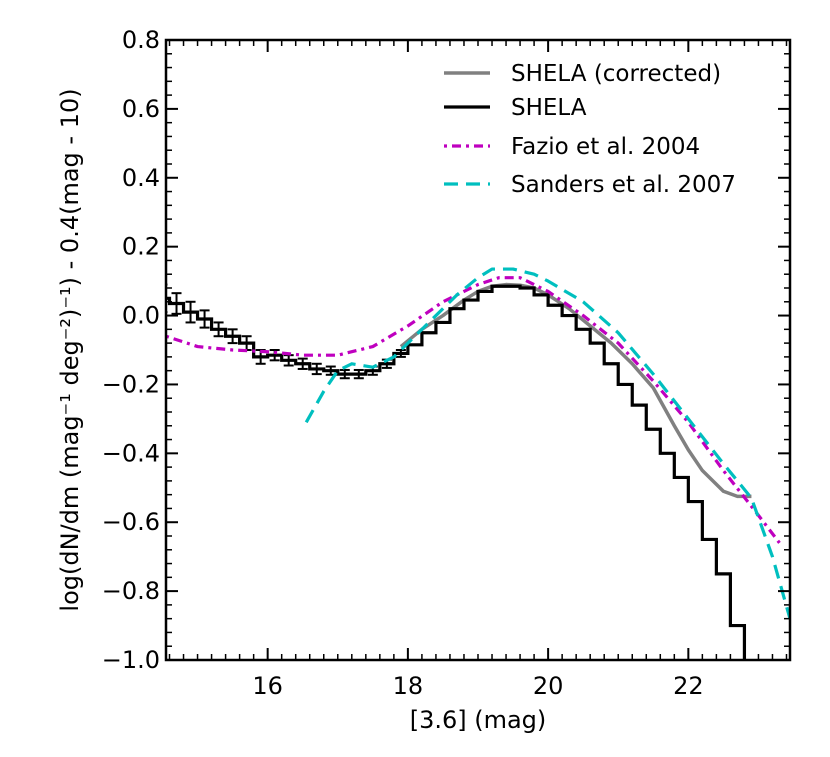 The height and width of the screenshot is (757, 830). Describe the element at coordinates (549, 108) in the screenshot. I see `legend-label: SHELA` at that location.